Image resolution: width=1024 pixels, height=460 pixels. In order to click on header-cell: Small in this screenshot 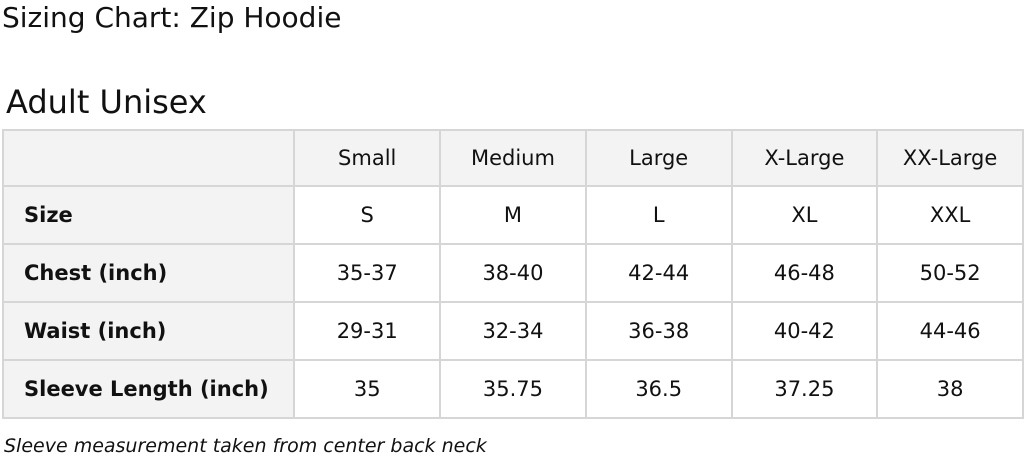, I will do `click(367, 158)`.